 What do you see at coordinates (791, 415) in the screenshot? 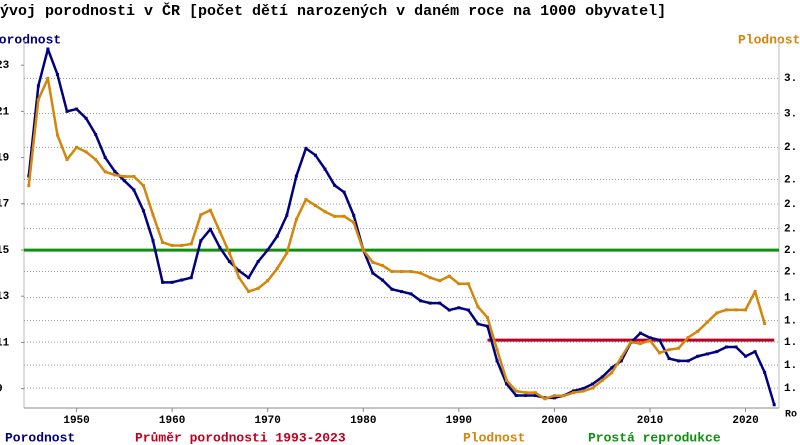
I see `x-axis-title: Ro` at bounding box center [791, 415].